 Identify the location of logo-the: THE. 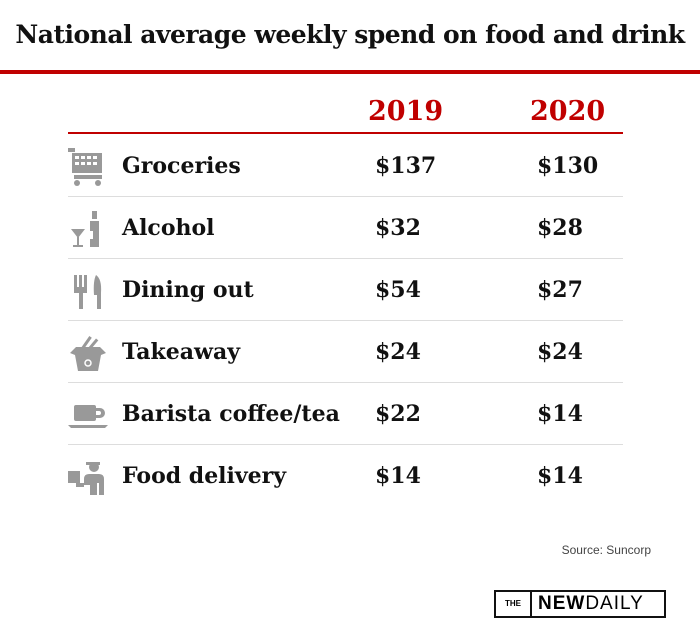
(514, 604).